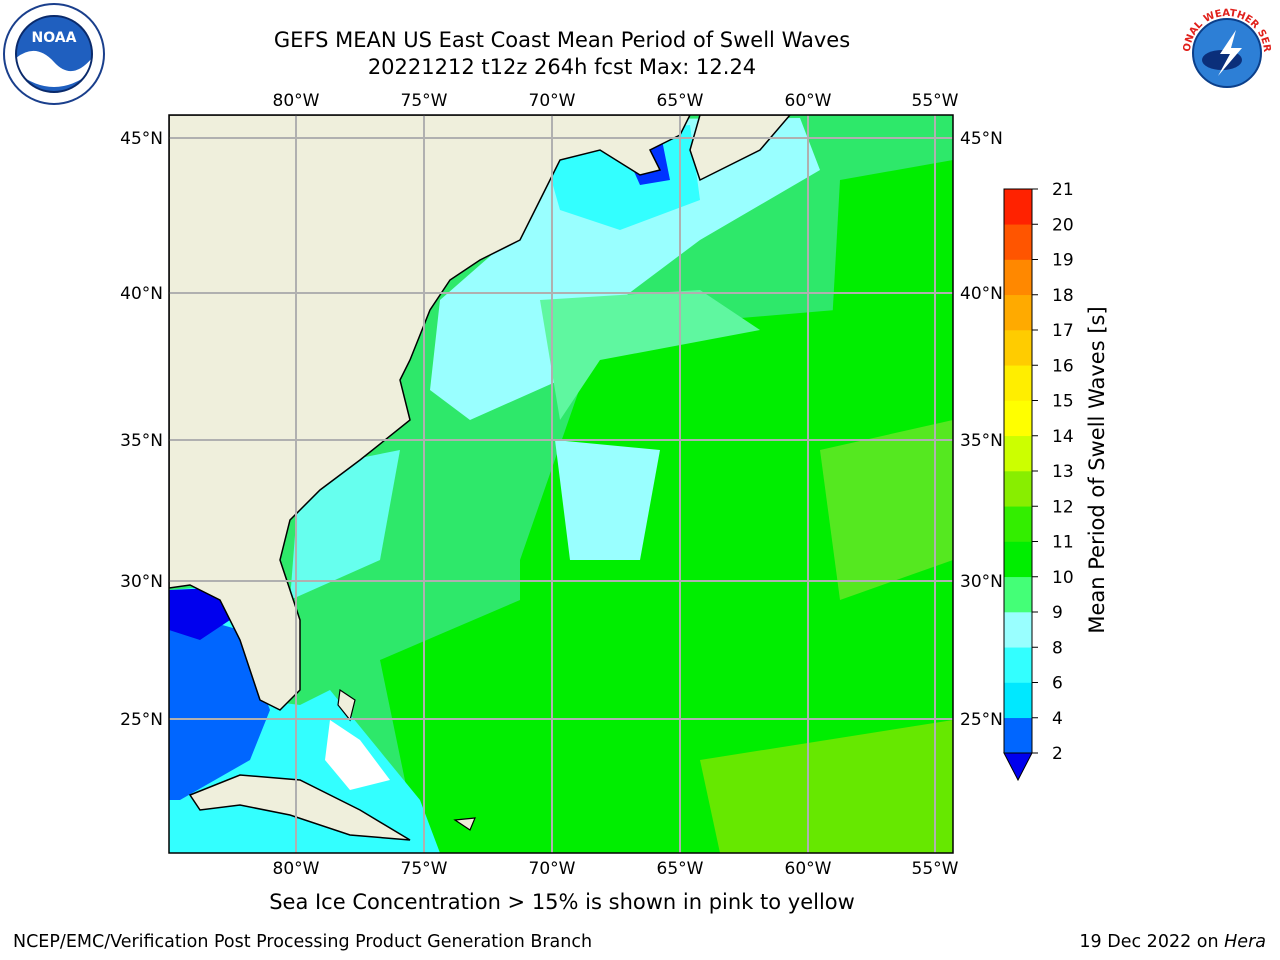  Describe the element at coordinates (552, 869) in the screenshot. I see `lon-label-bottom: 70°W` at that location.